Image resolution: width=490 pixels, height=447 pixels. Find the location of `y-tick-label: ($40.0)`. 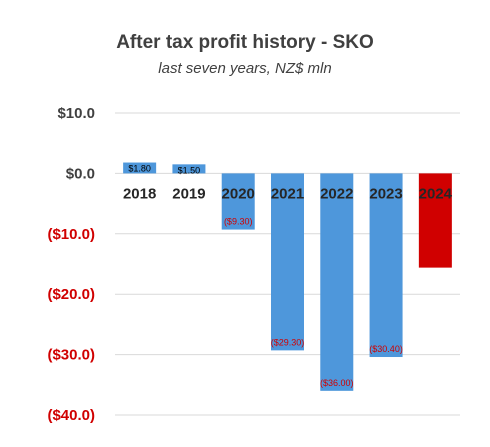

y-tick-label: ($40.0) is located at coordinates (71, 415).